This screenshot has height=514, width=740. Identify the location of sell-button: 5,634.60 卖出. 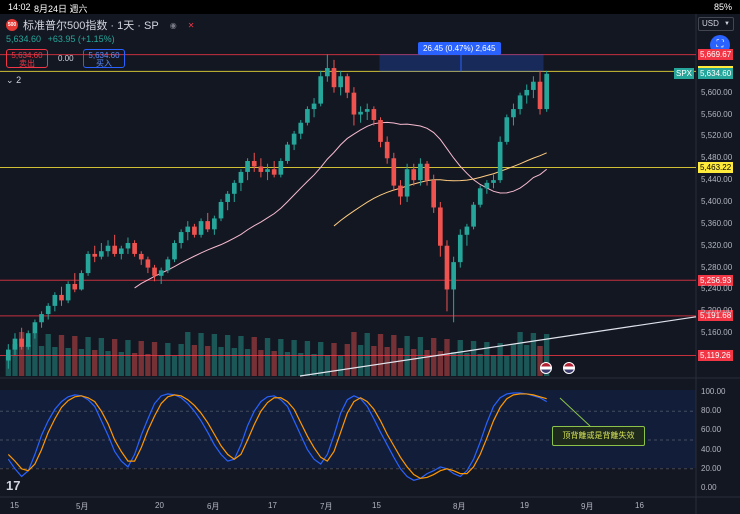
(27, 58).